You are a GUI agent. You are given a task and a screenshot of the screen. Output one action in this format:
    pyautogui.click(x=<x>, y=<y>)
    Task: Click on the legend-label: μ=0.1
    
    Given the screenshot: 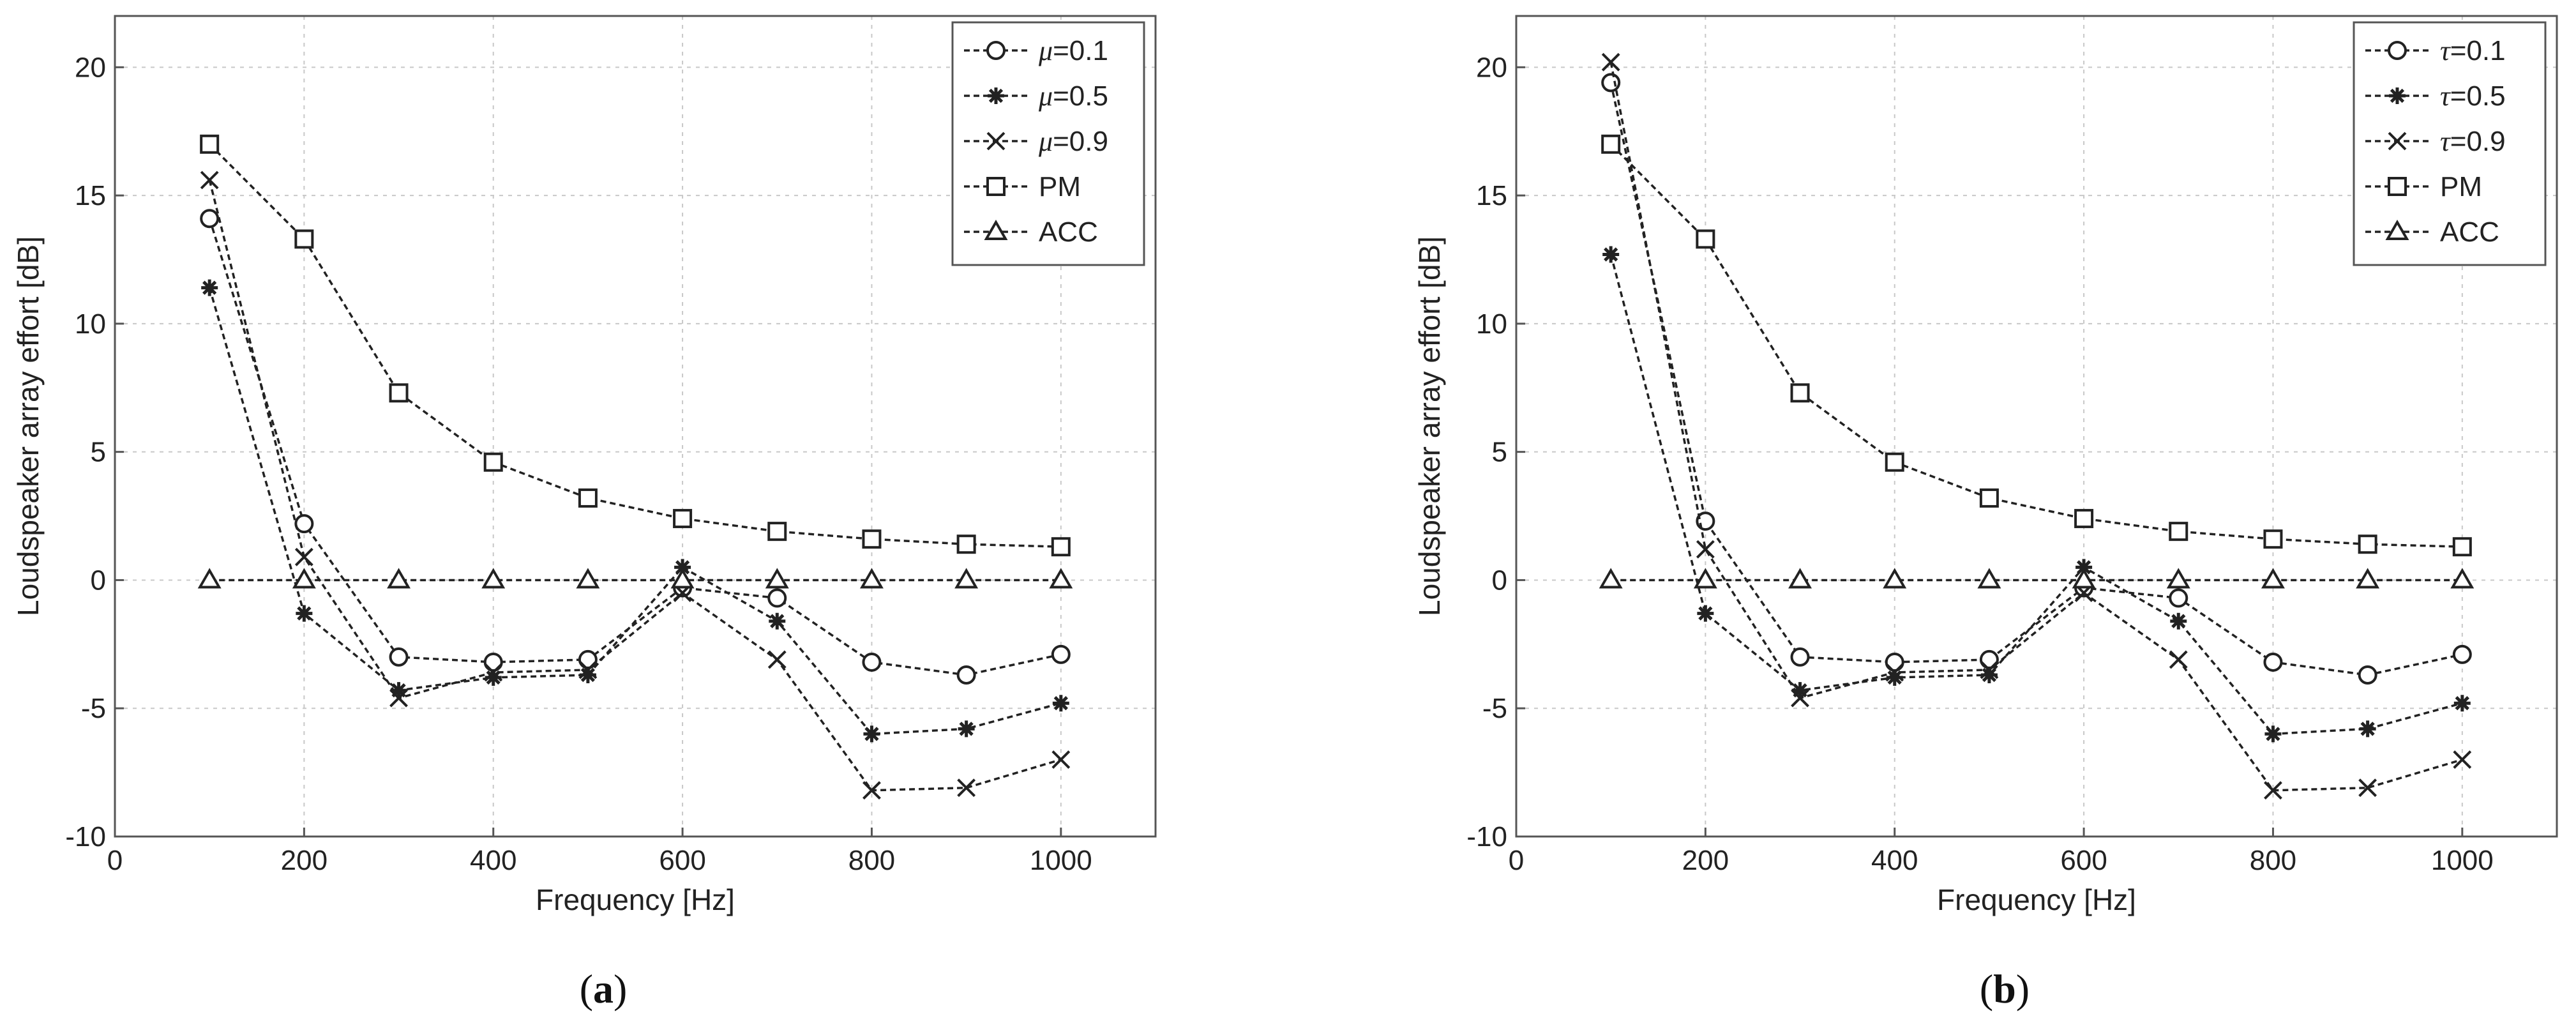 What is the action you would take?
    pyautogui.click(x=1073, y=50)
    